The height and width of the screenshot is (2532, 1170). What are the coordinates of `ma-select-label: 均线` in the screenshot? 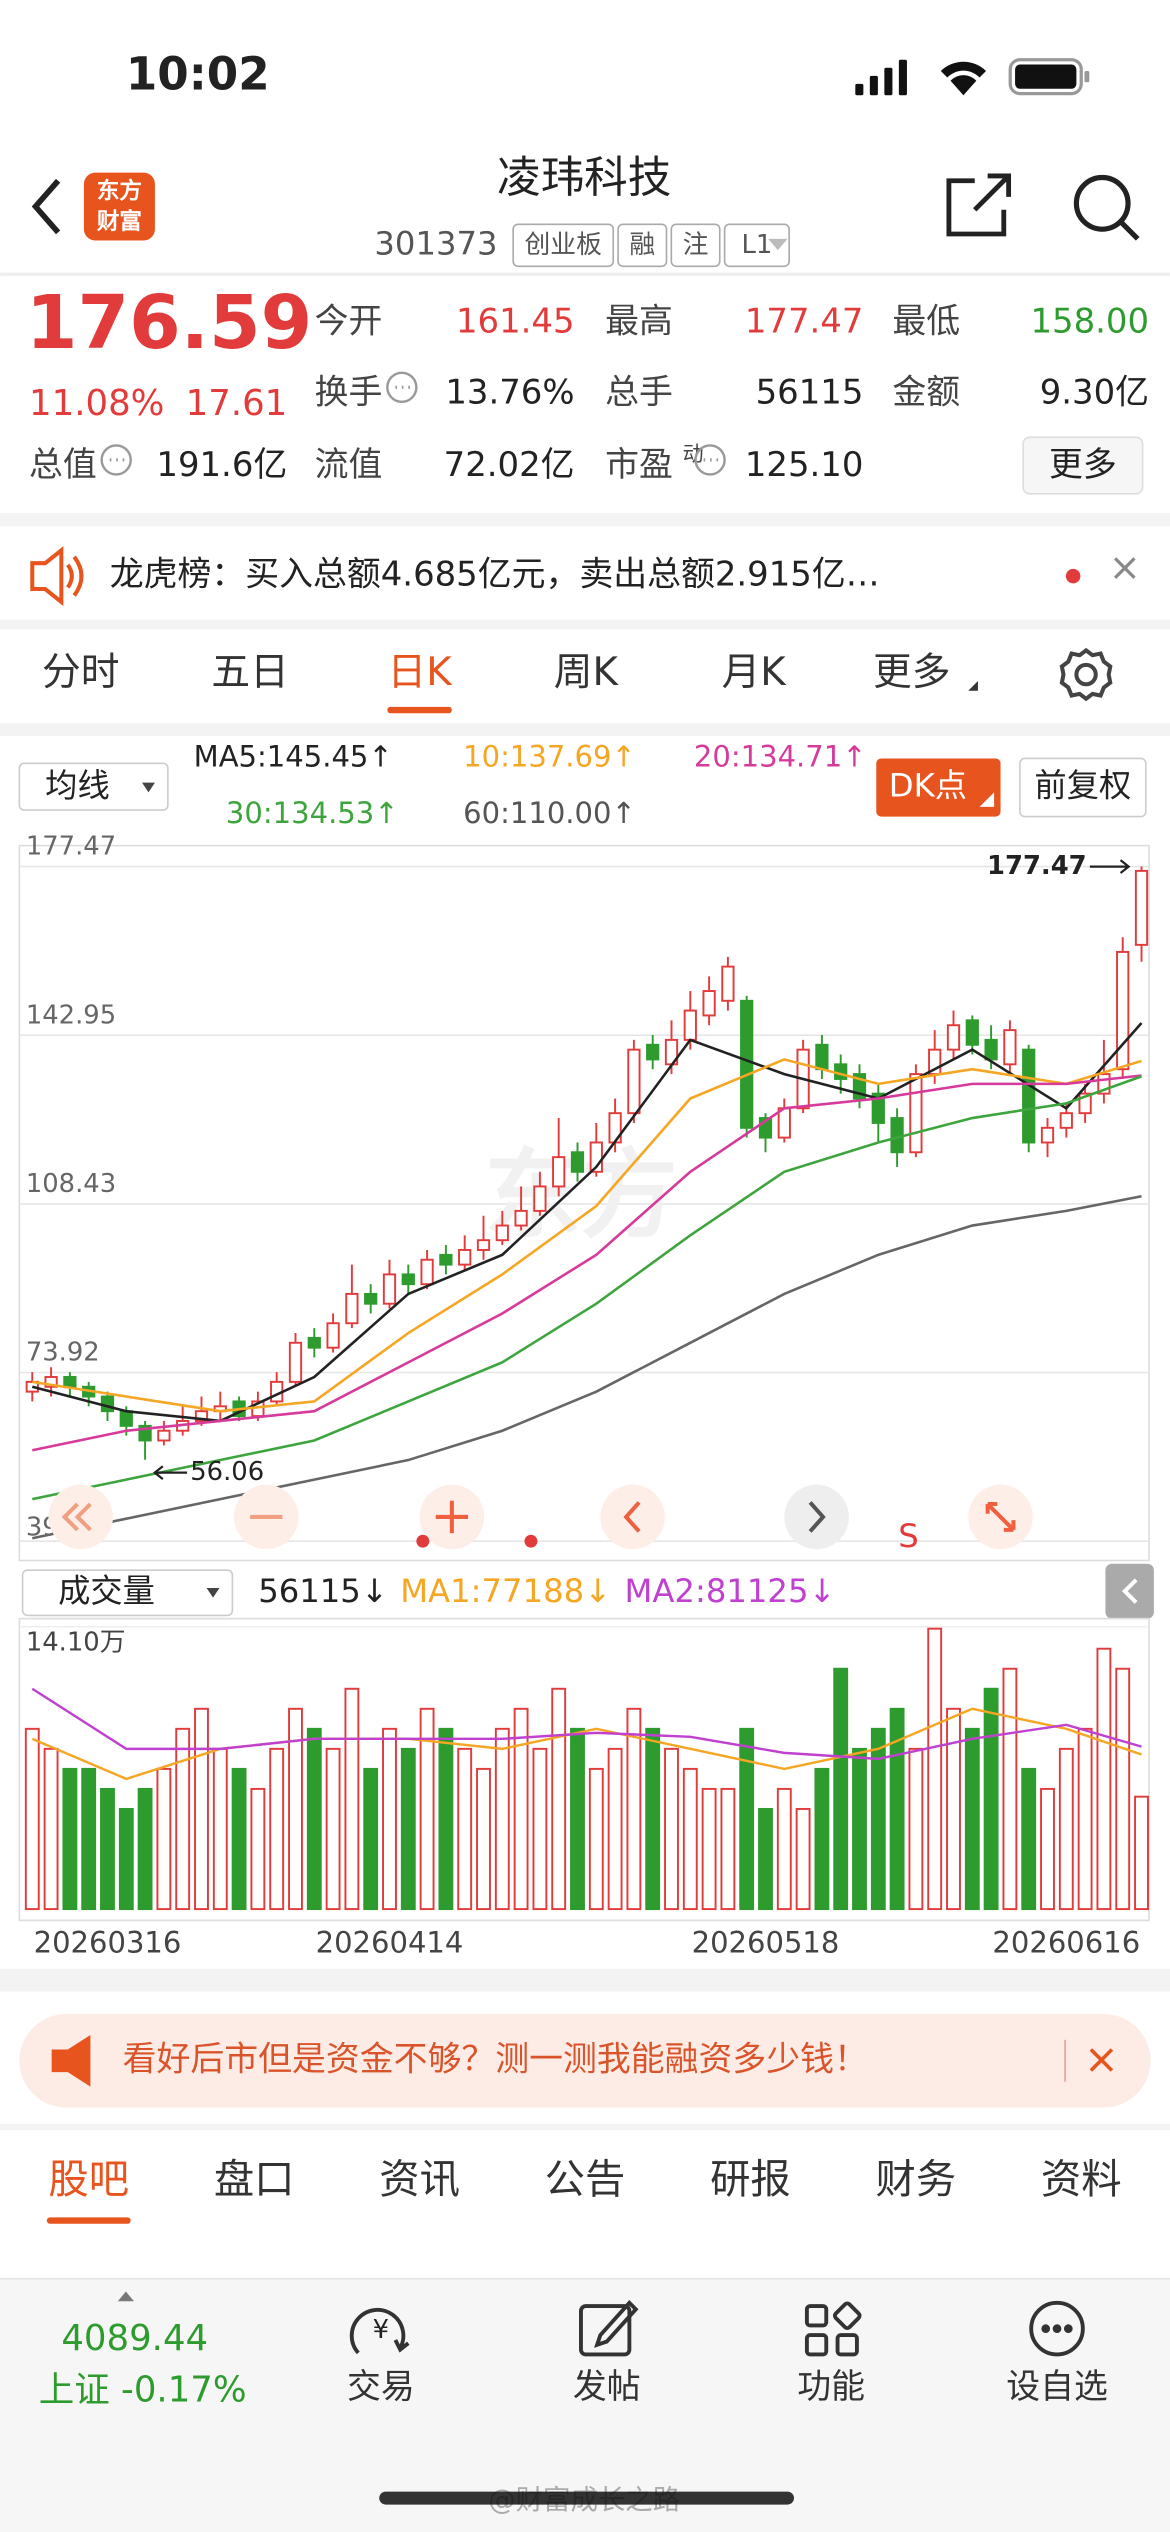 It's located at (77, 786).